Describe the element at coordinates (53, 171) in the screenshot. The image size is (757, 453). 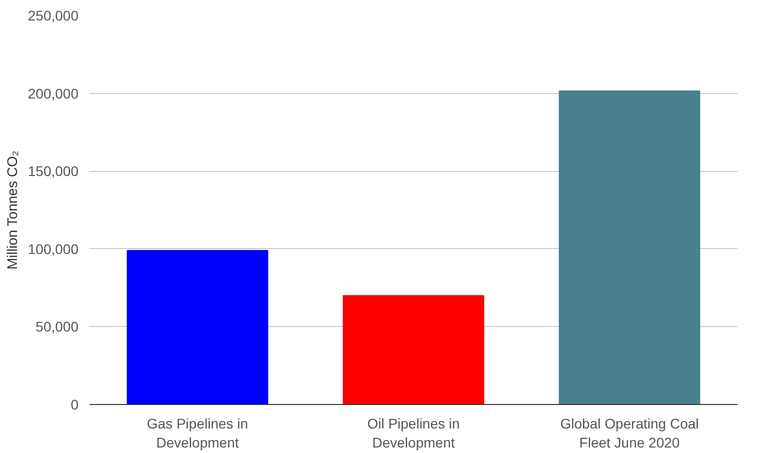
I see `y-tick-label: 150,000` at that location.